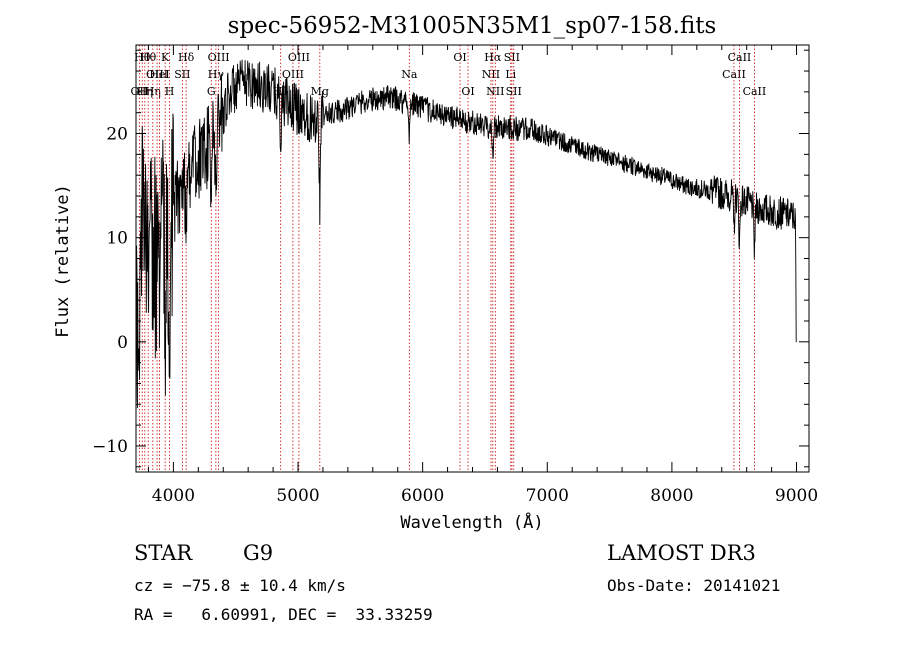 The height and width of the screenshot is (649, 900). I want to click on line-marker-label-19: OI, so click(459, 57).